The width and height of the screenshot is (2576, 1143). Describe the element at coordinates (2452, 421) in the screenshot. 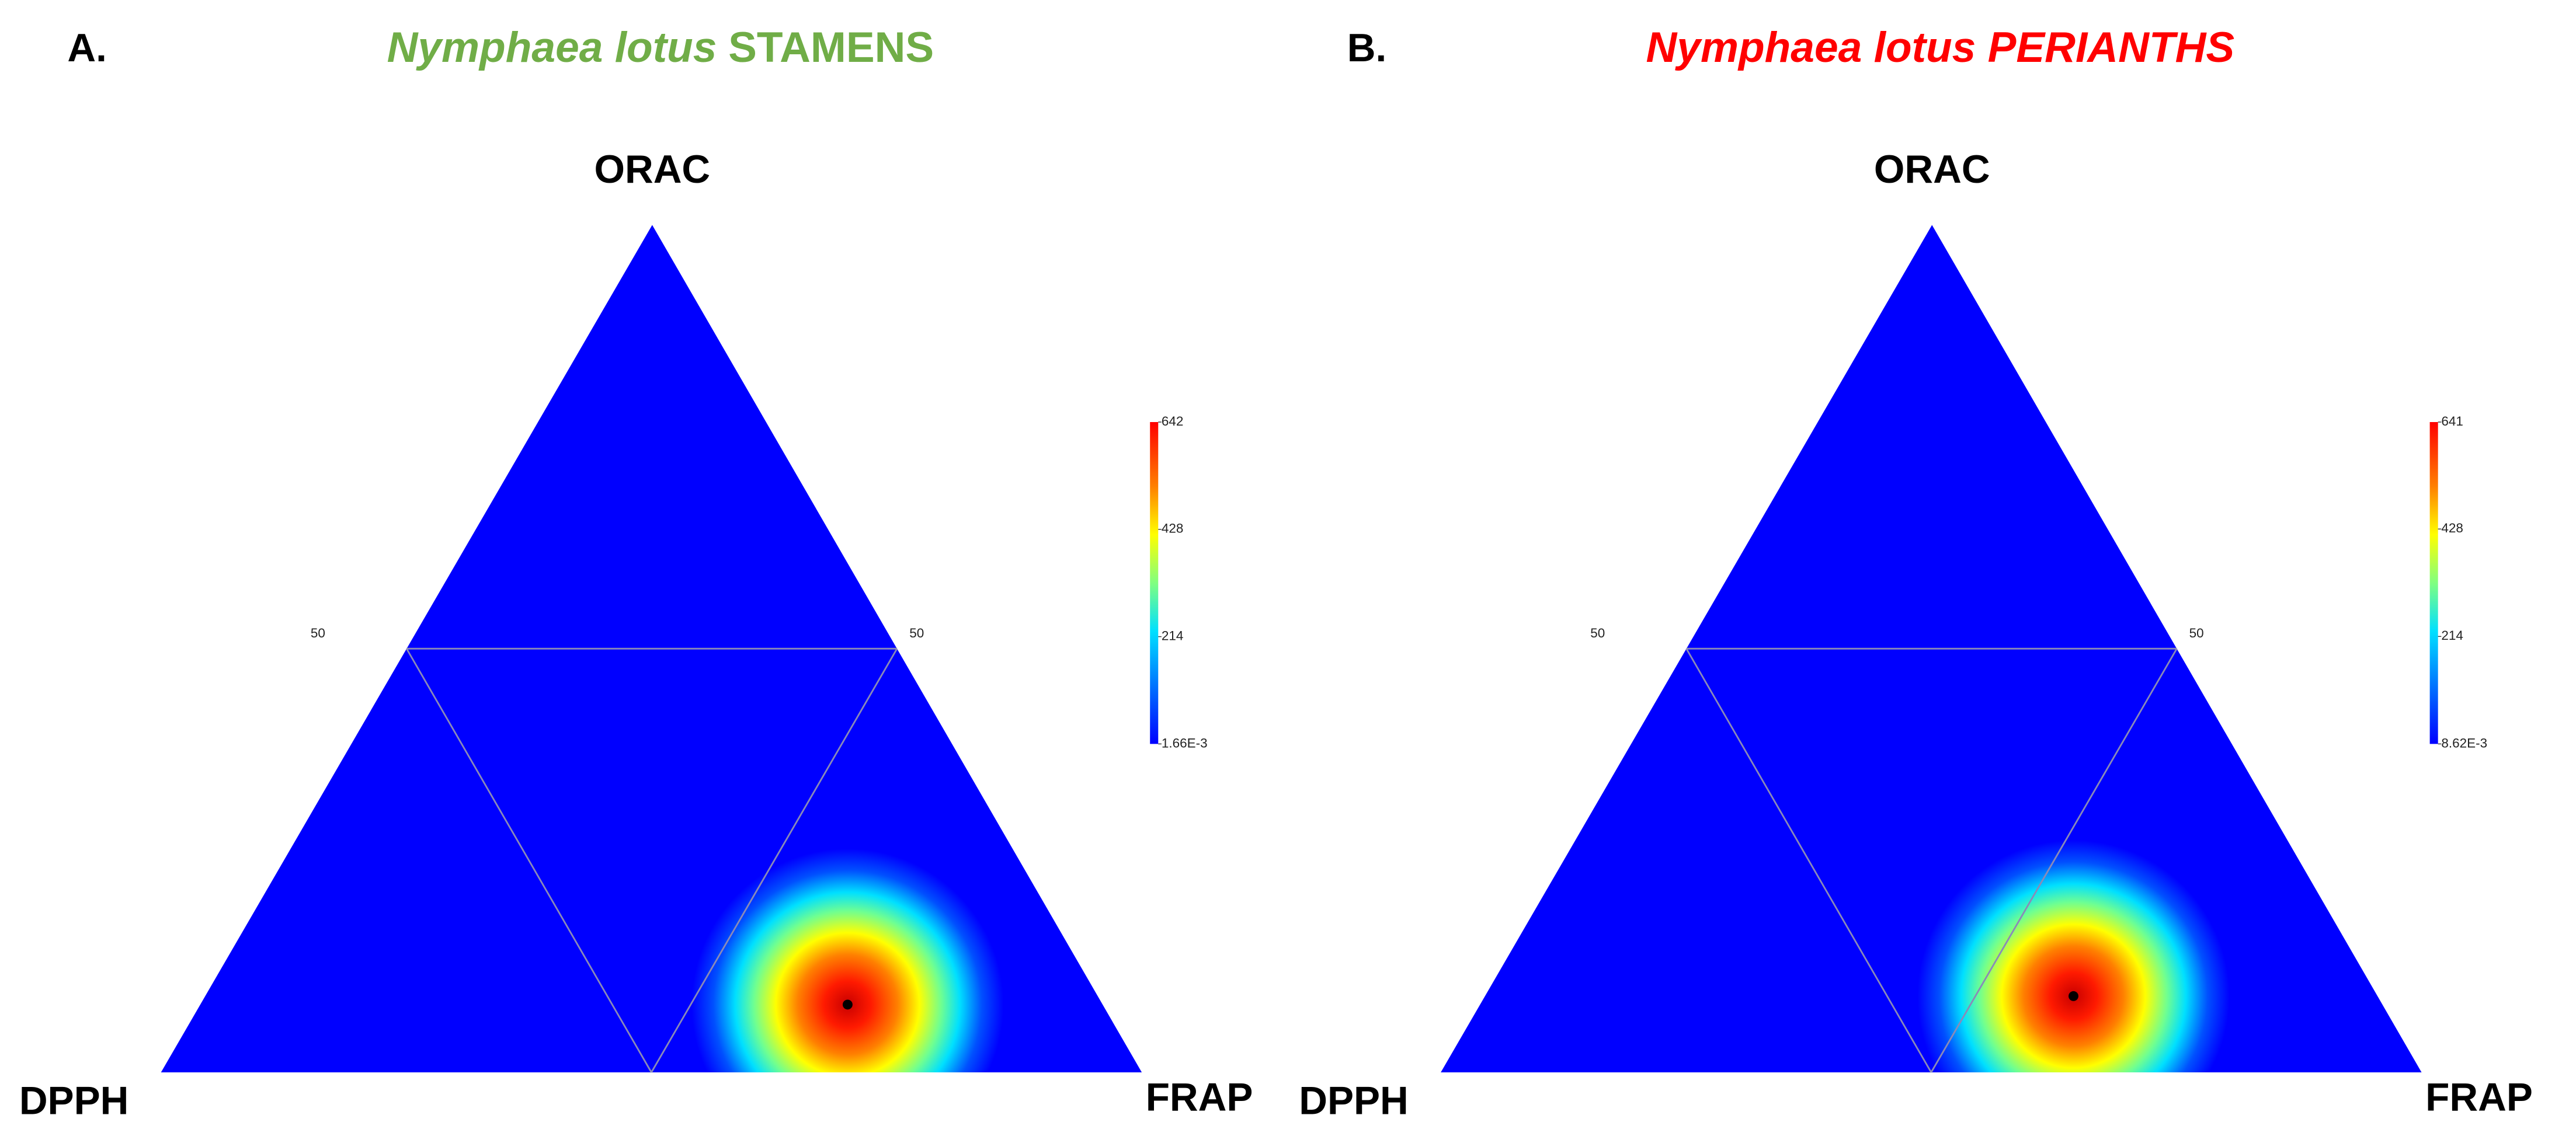

I see `colorbar-label: 641` at that location.